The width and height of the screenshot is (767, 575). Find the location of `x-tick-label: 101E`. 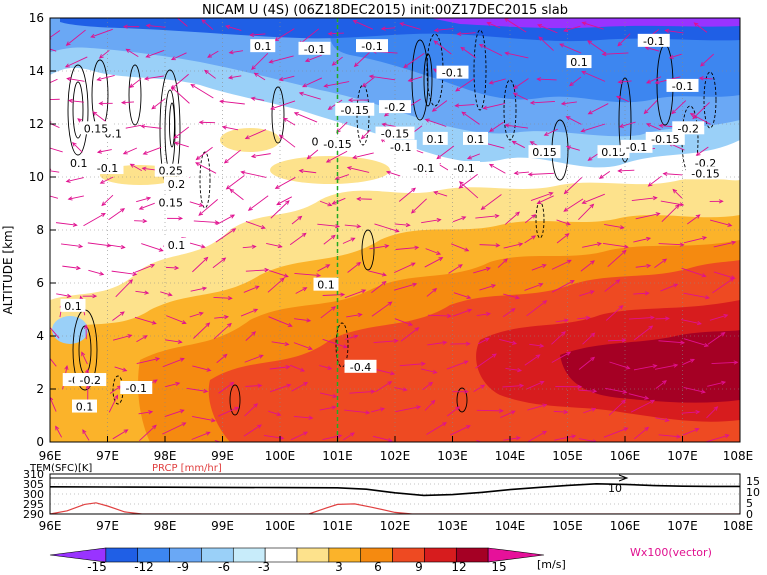

x-tick-label: 101E is located at coordinates (337, 456).